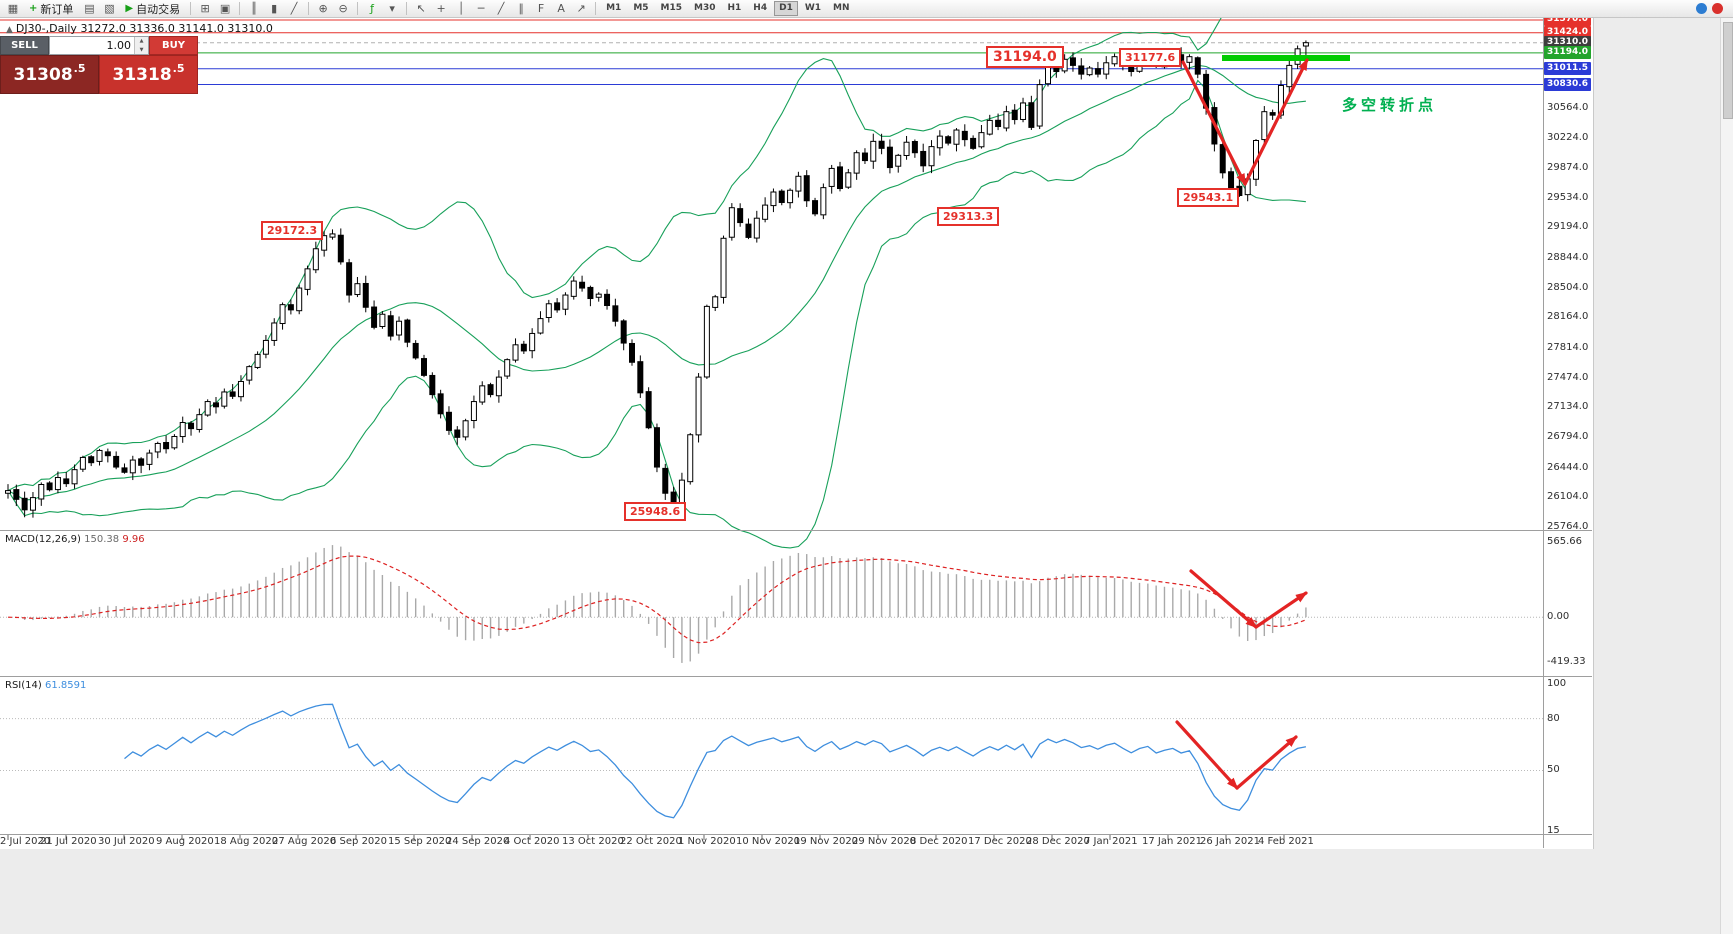 This screenshot has width=1733, height=934. What do you see at coordinates (541, 8) in the screenshot?
I see `fibonacci-icon: F` at bounding box center [541, 8].